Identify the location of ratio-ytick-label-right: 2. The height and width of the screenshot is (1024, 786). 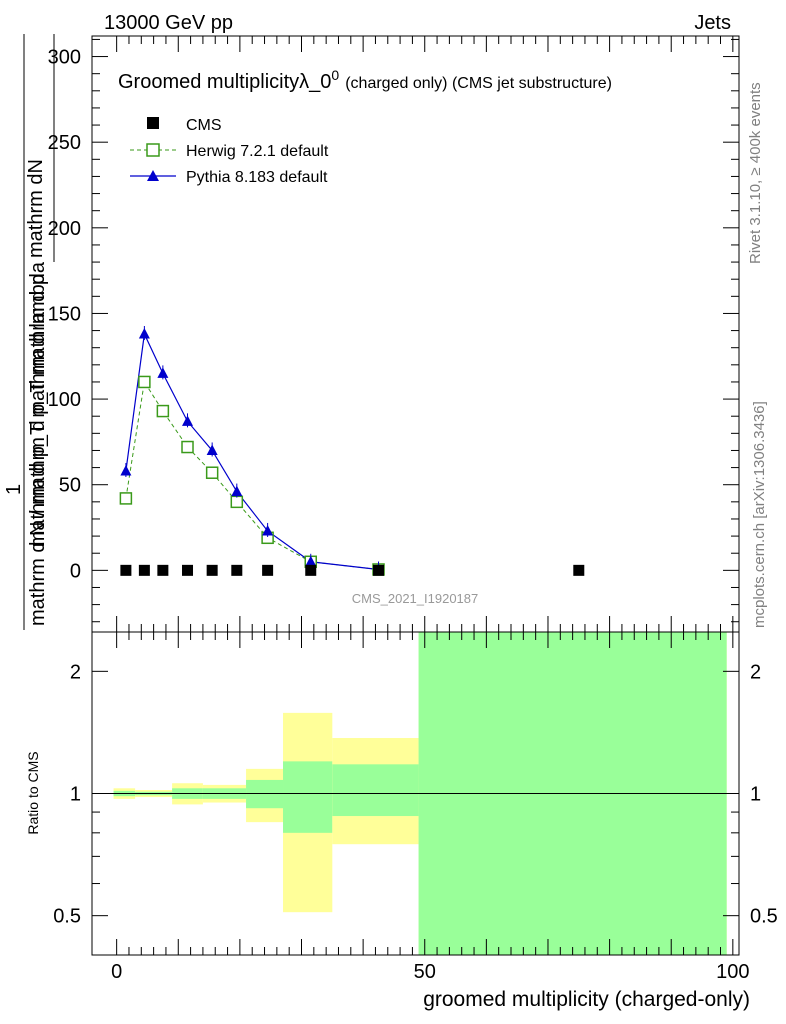
(755, 672).